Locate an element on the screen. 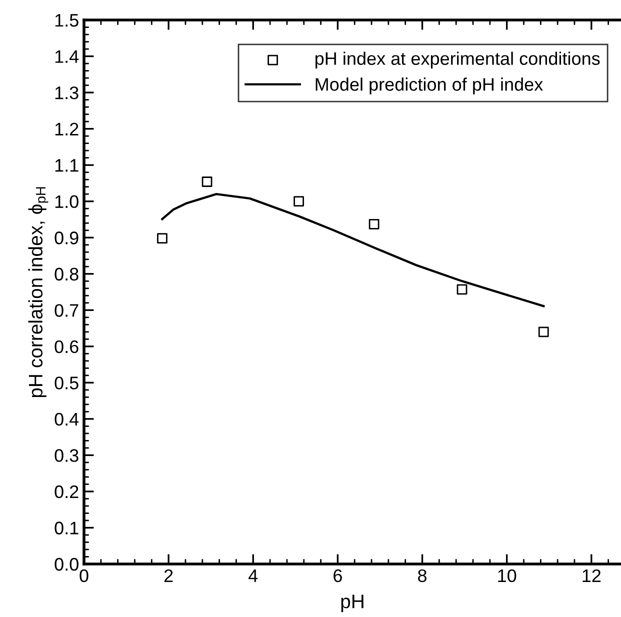 Image resolution: width=621 pixels, height=617 pixels. x-tick-label: 4 is located at coordinates (253, 576).